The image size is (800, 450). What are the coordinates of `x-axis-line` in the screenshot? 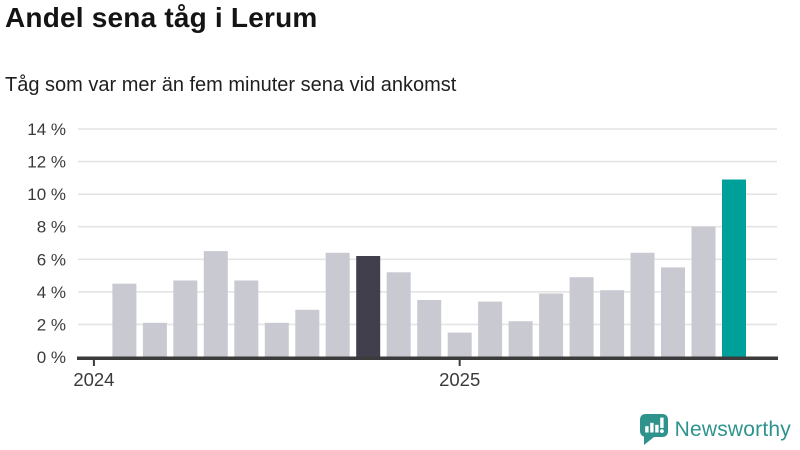 It's located at (427, 358).